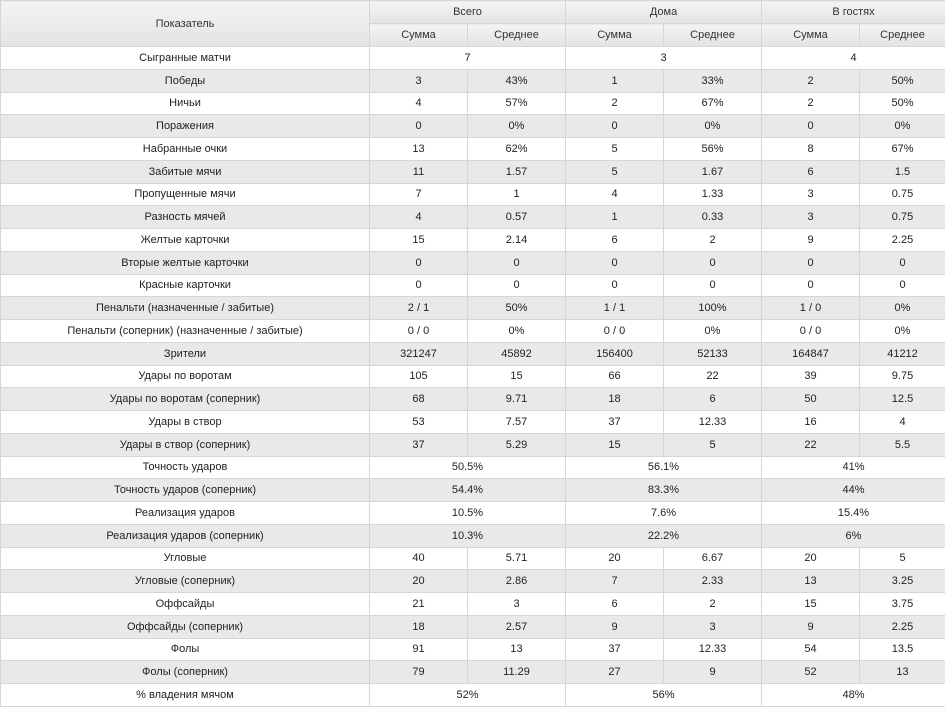 The height and width of the screenshot is (707, 945). I want to click on header-total-sum: Сумма, so click(418, 35).